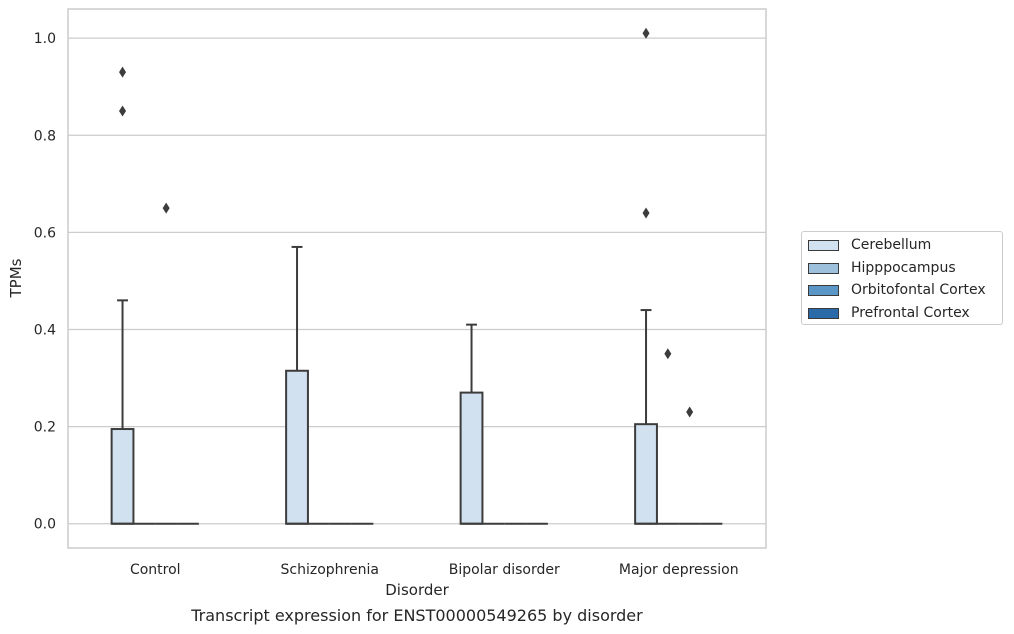 This screenshot has height=634, width=1014. Describe the element at coordinates (45, 428) in the screenshot. I see `y-tick-label: 0.2` at that location.